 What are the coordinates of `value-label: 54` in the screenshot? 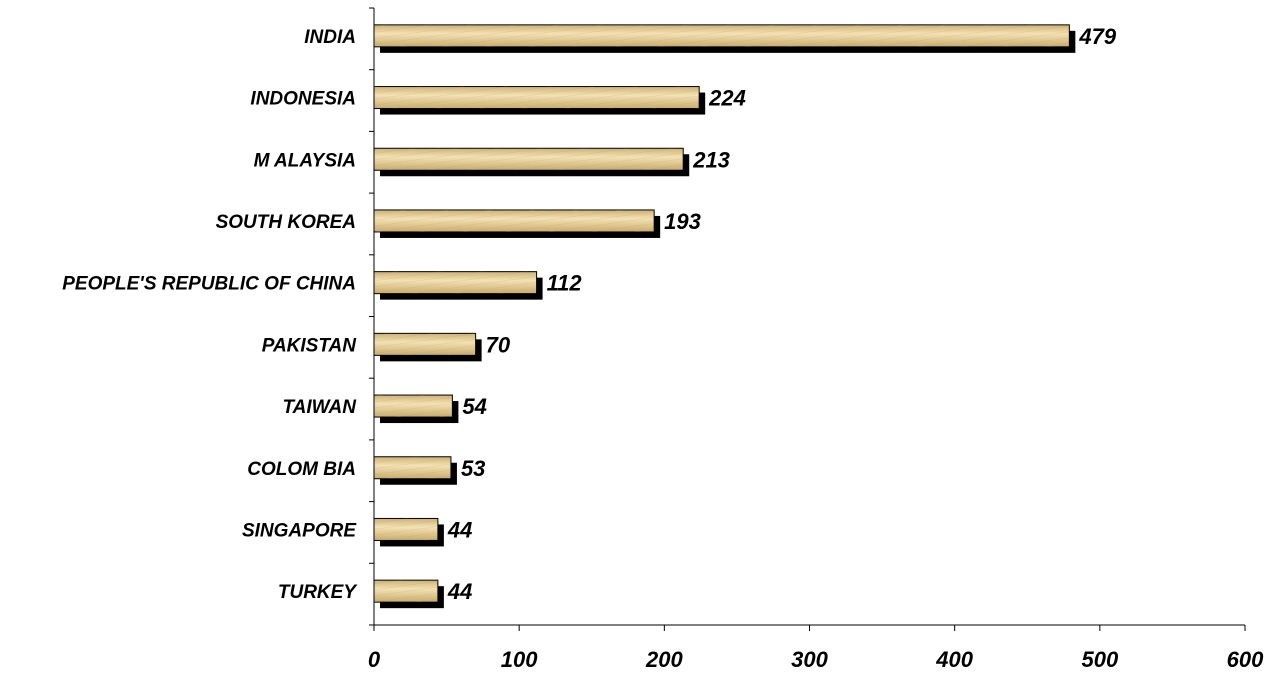 It's located at (474, 406).